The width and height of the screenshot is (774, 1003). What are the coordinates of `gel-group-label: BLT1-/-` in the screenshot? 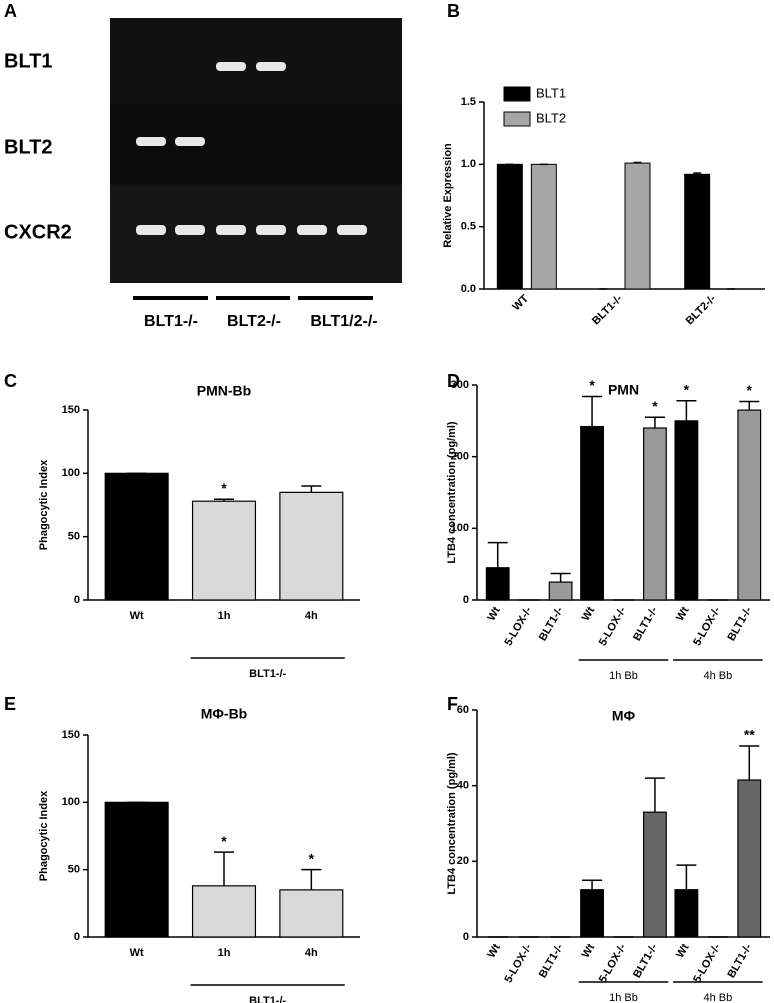 It's located at (171, 321).